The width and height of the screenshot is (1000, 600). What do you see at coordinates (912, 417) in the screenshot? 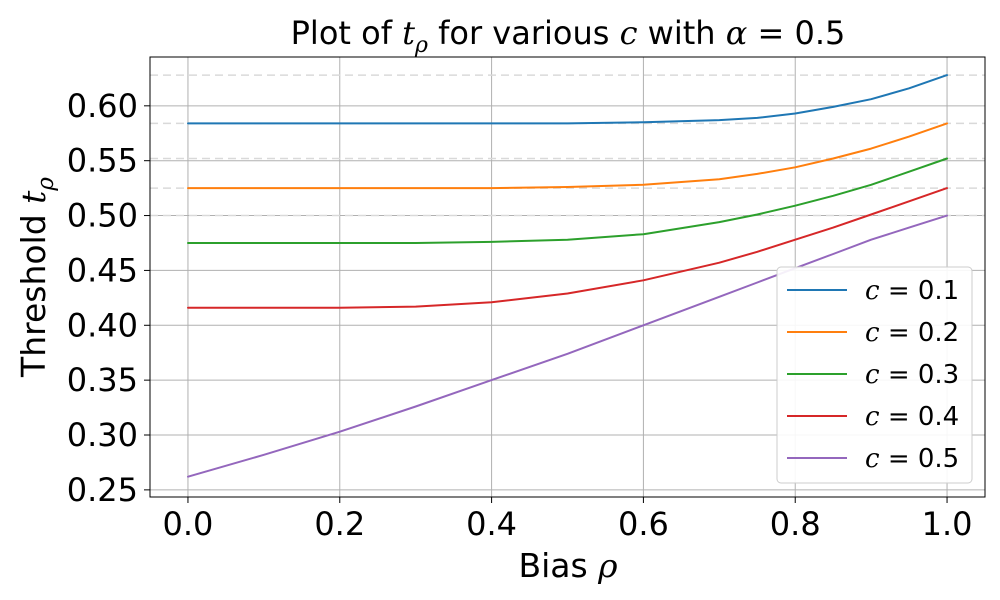
I see `legend-label: c = 0.4` at bounding box center [912, 417].